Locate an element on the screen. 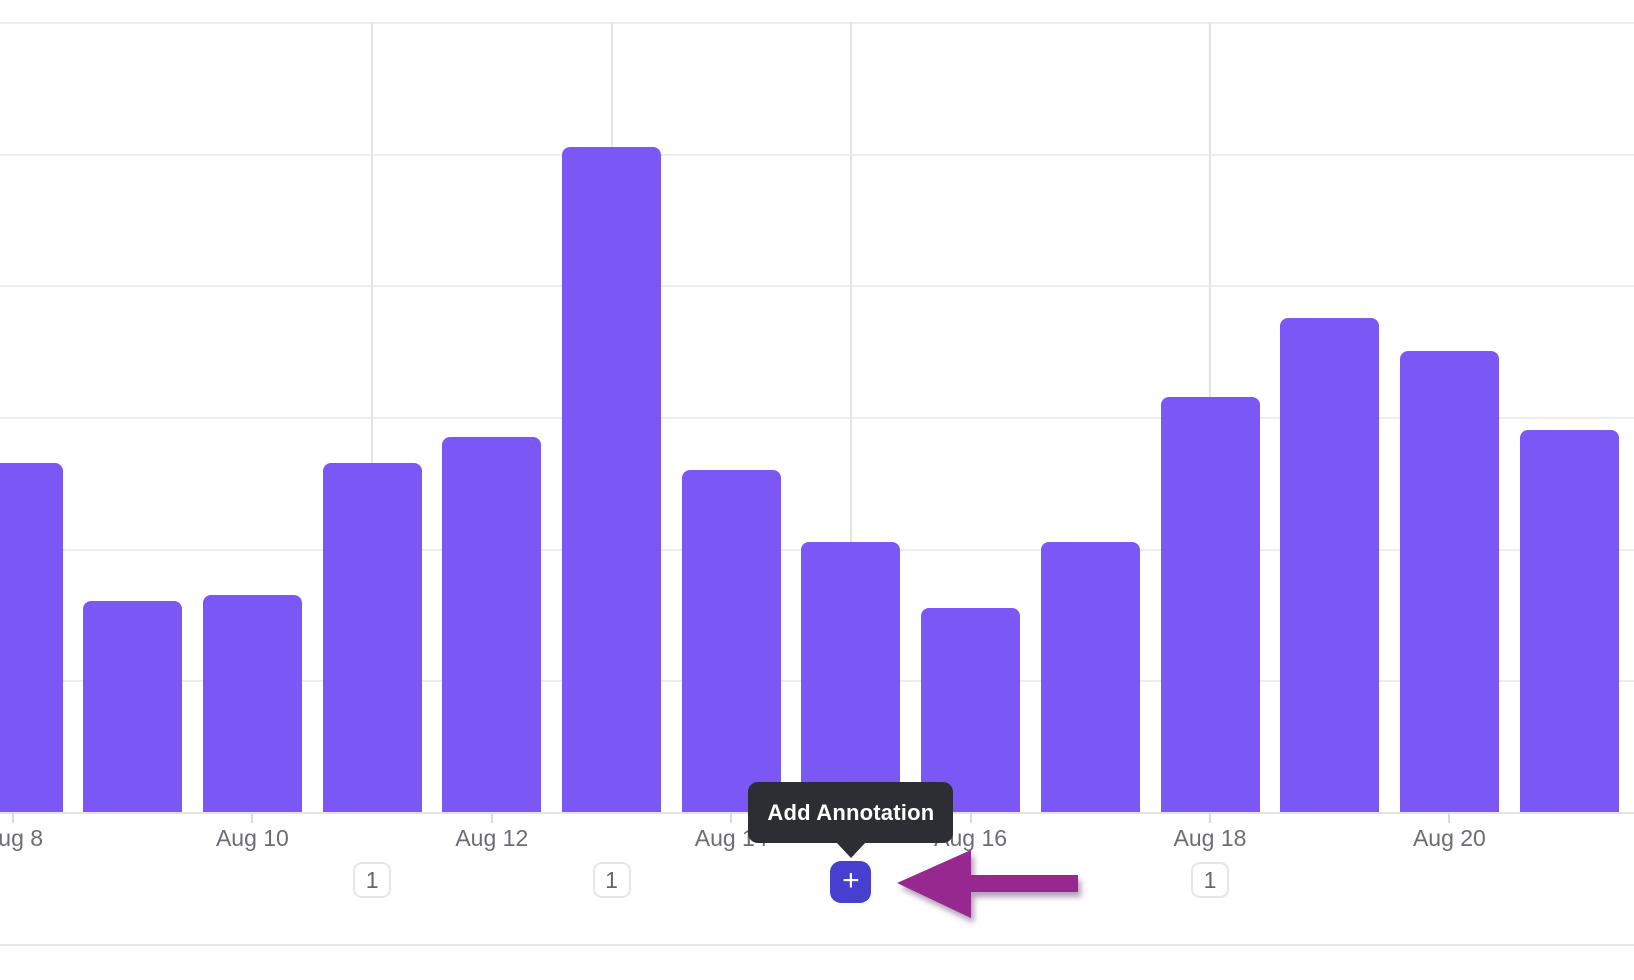 The image size is (1634, 980). tooltip-label: Add Annotation is located at coordinates (851, 812).